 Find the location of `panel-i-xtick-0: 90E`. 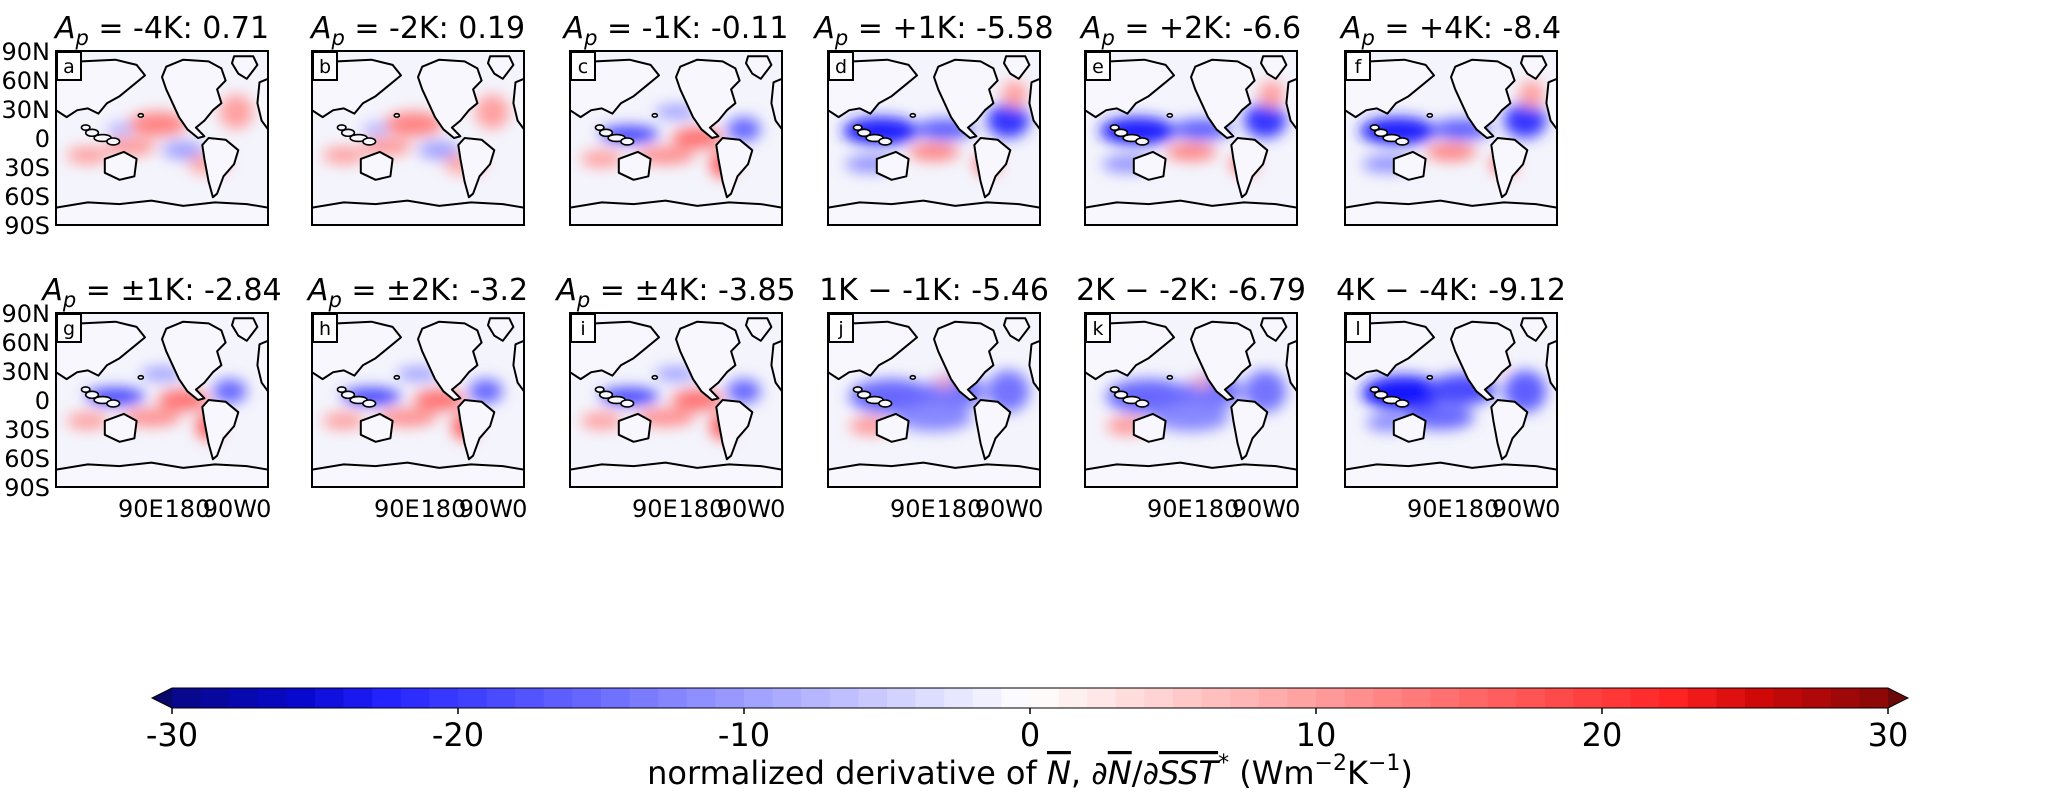

panel-i-xtick-0: 90E is located at coordinates (655, 509).